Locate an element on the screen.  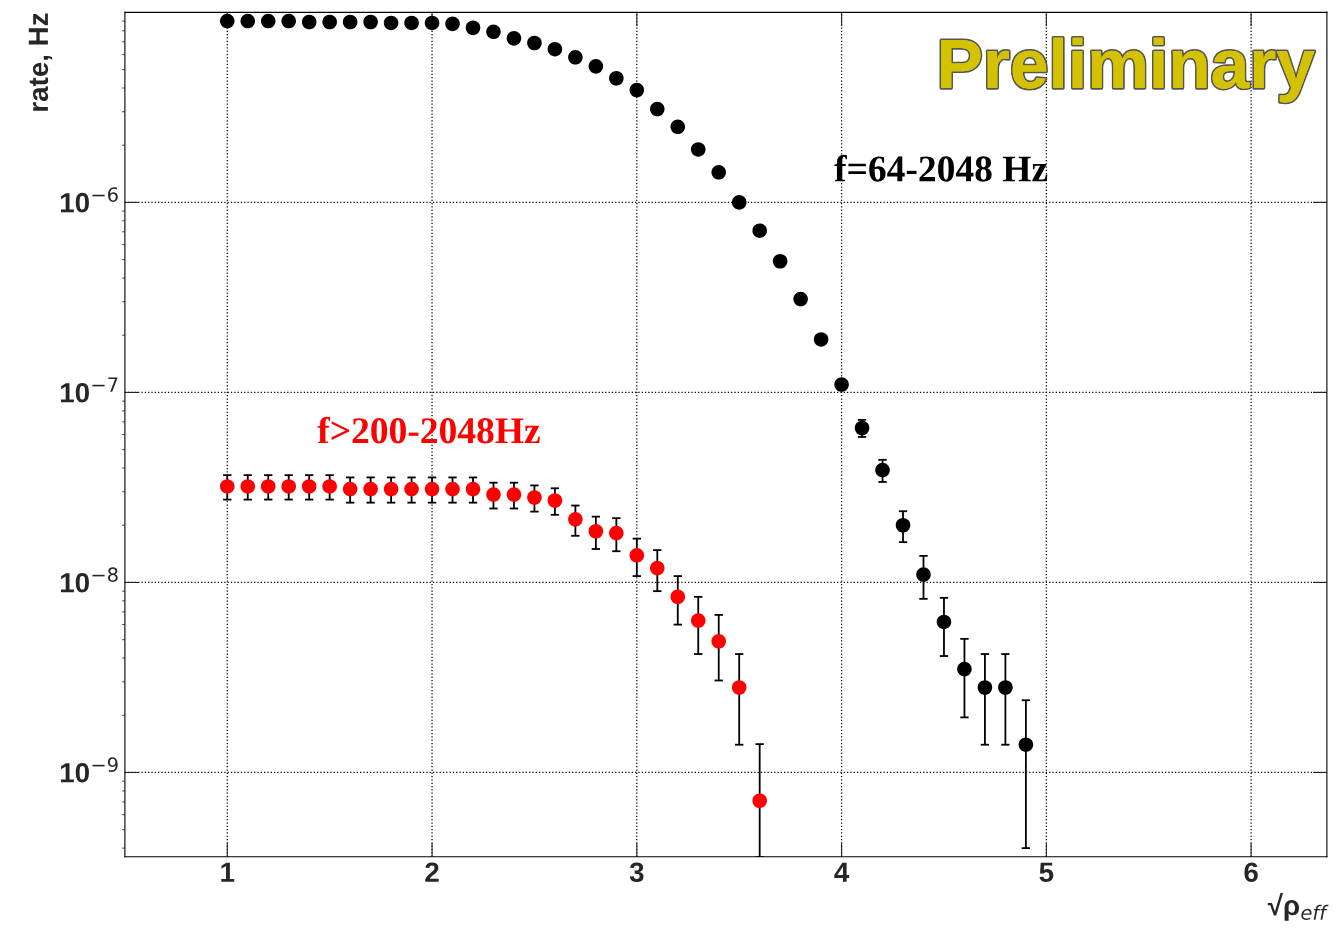
y-tick-label: 10$^{−6}$ is located at coordinates (89, 200).